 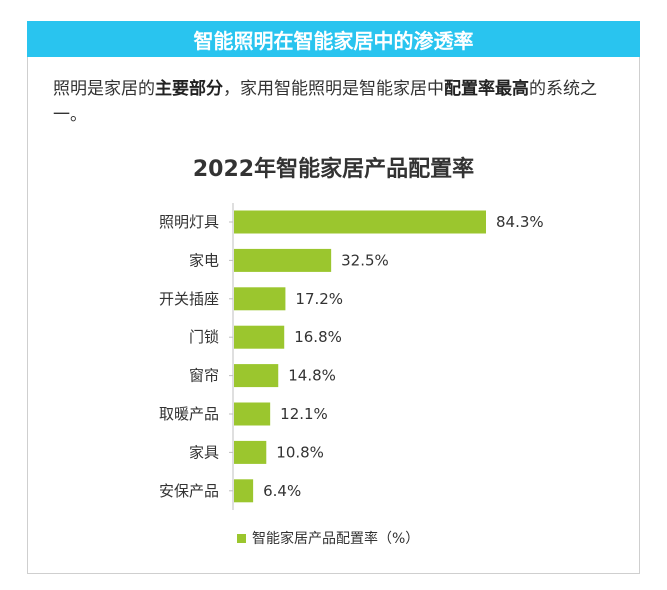 What do you see at coordinates (104, 89) in the screenshot?
I see `intro-part-1: 照明是家居的` at bounding box center [104, 89].